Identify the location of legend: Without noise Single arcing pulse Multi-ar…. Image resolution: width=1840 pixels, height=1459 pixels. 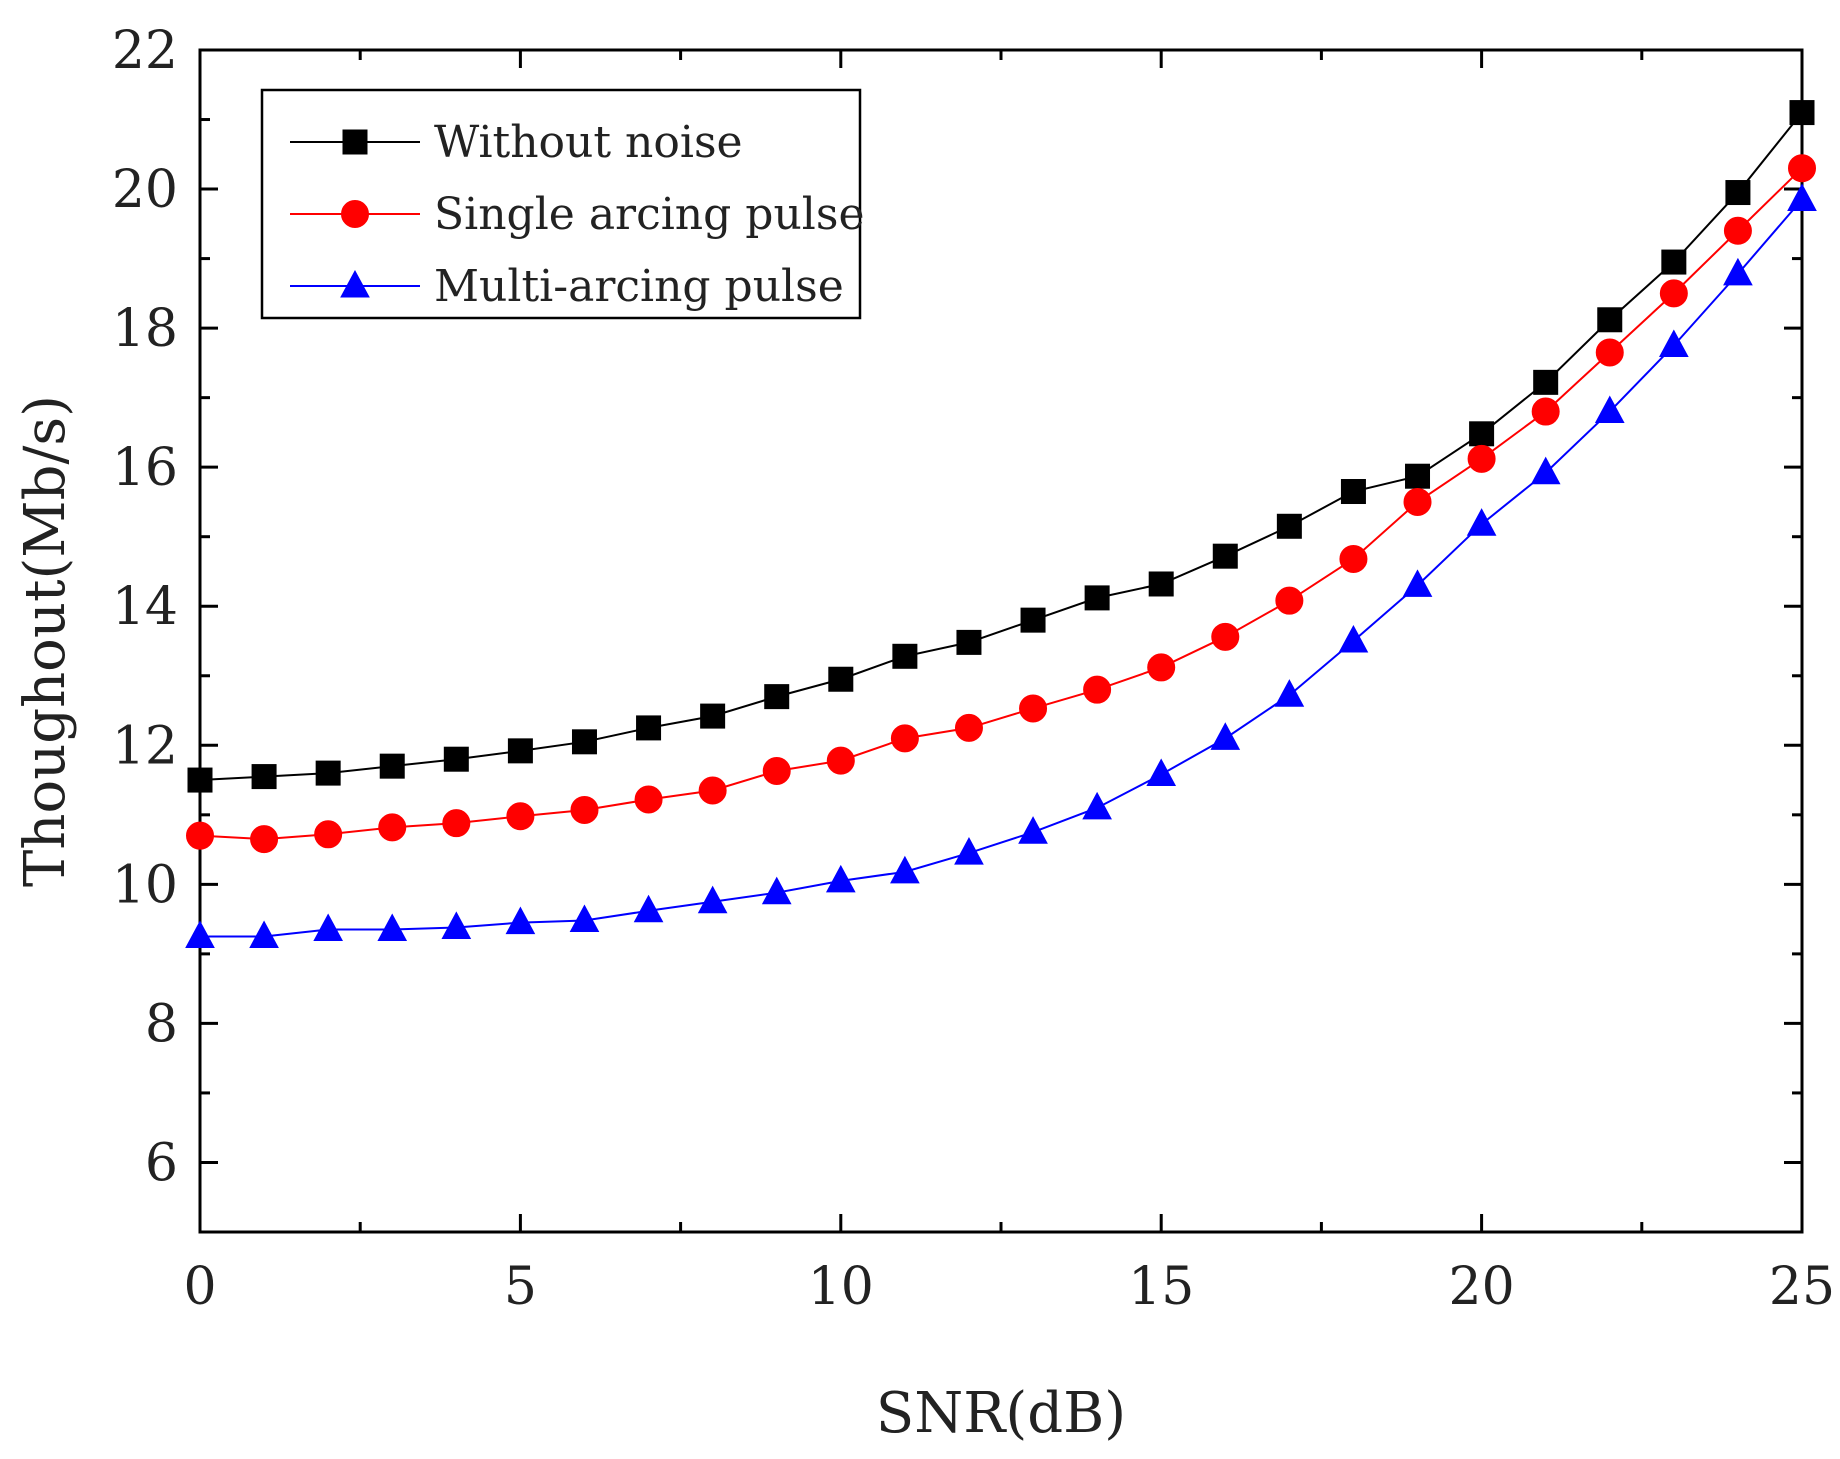
(562, 204).